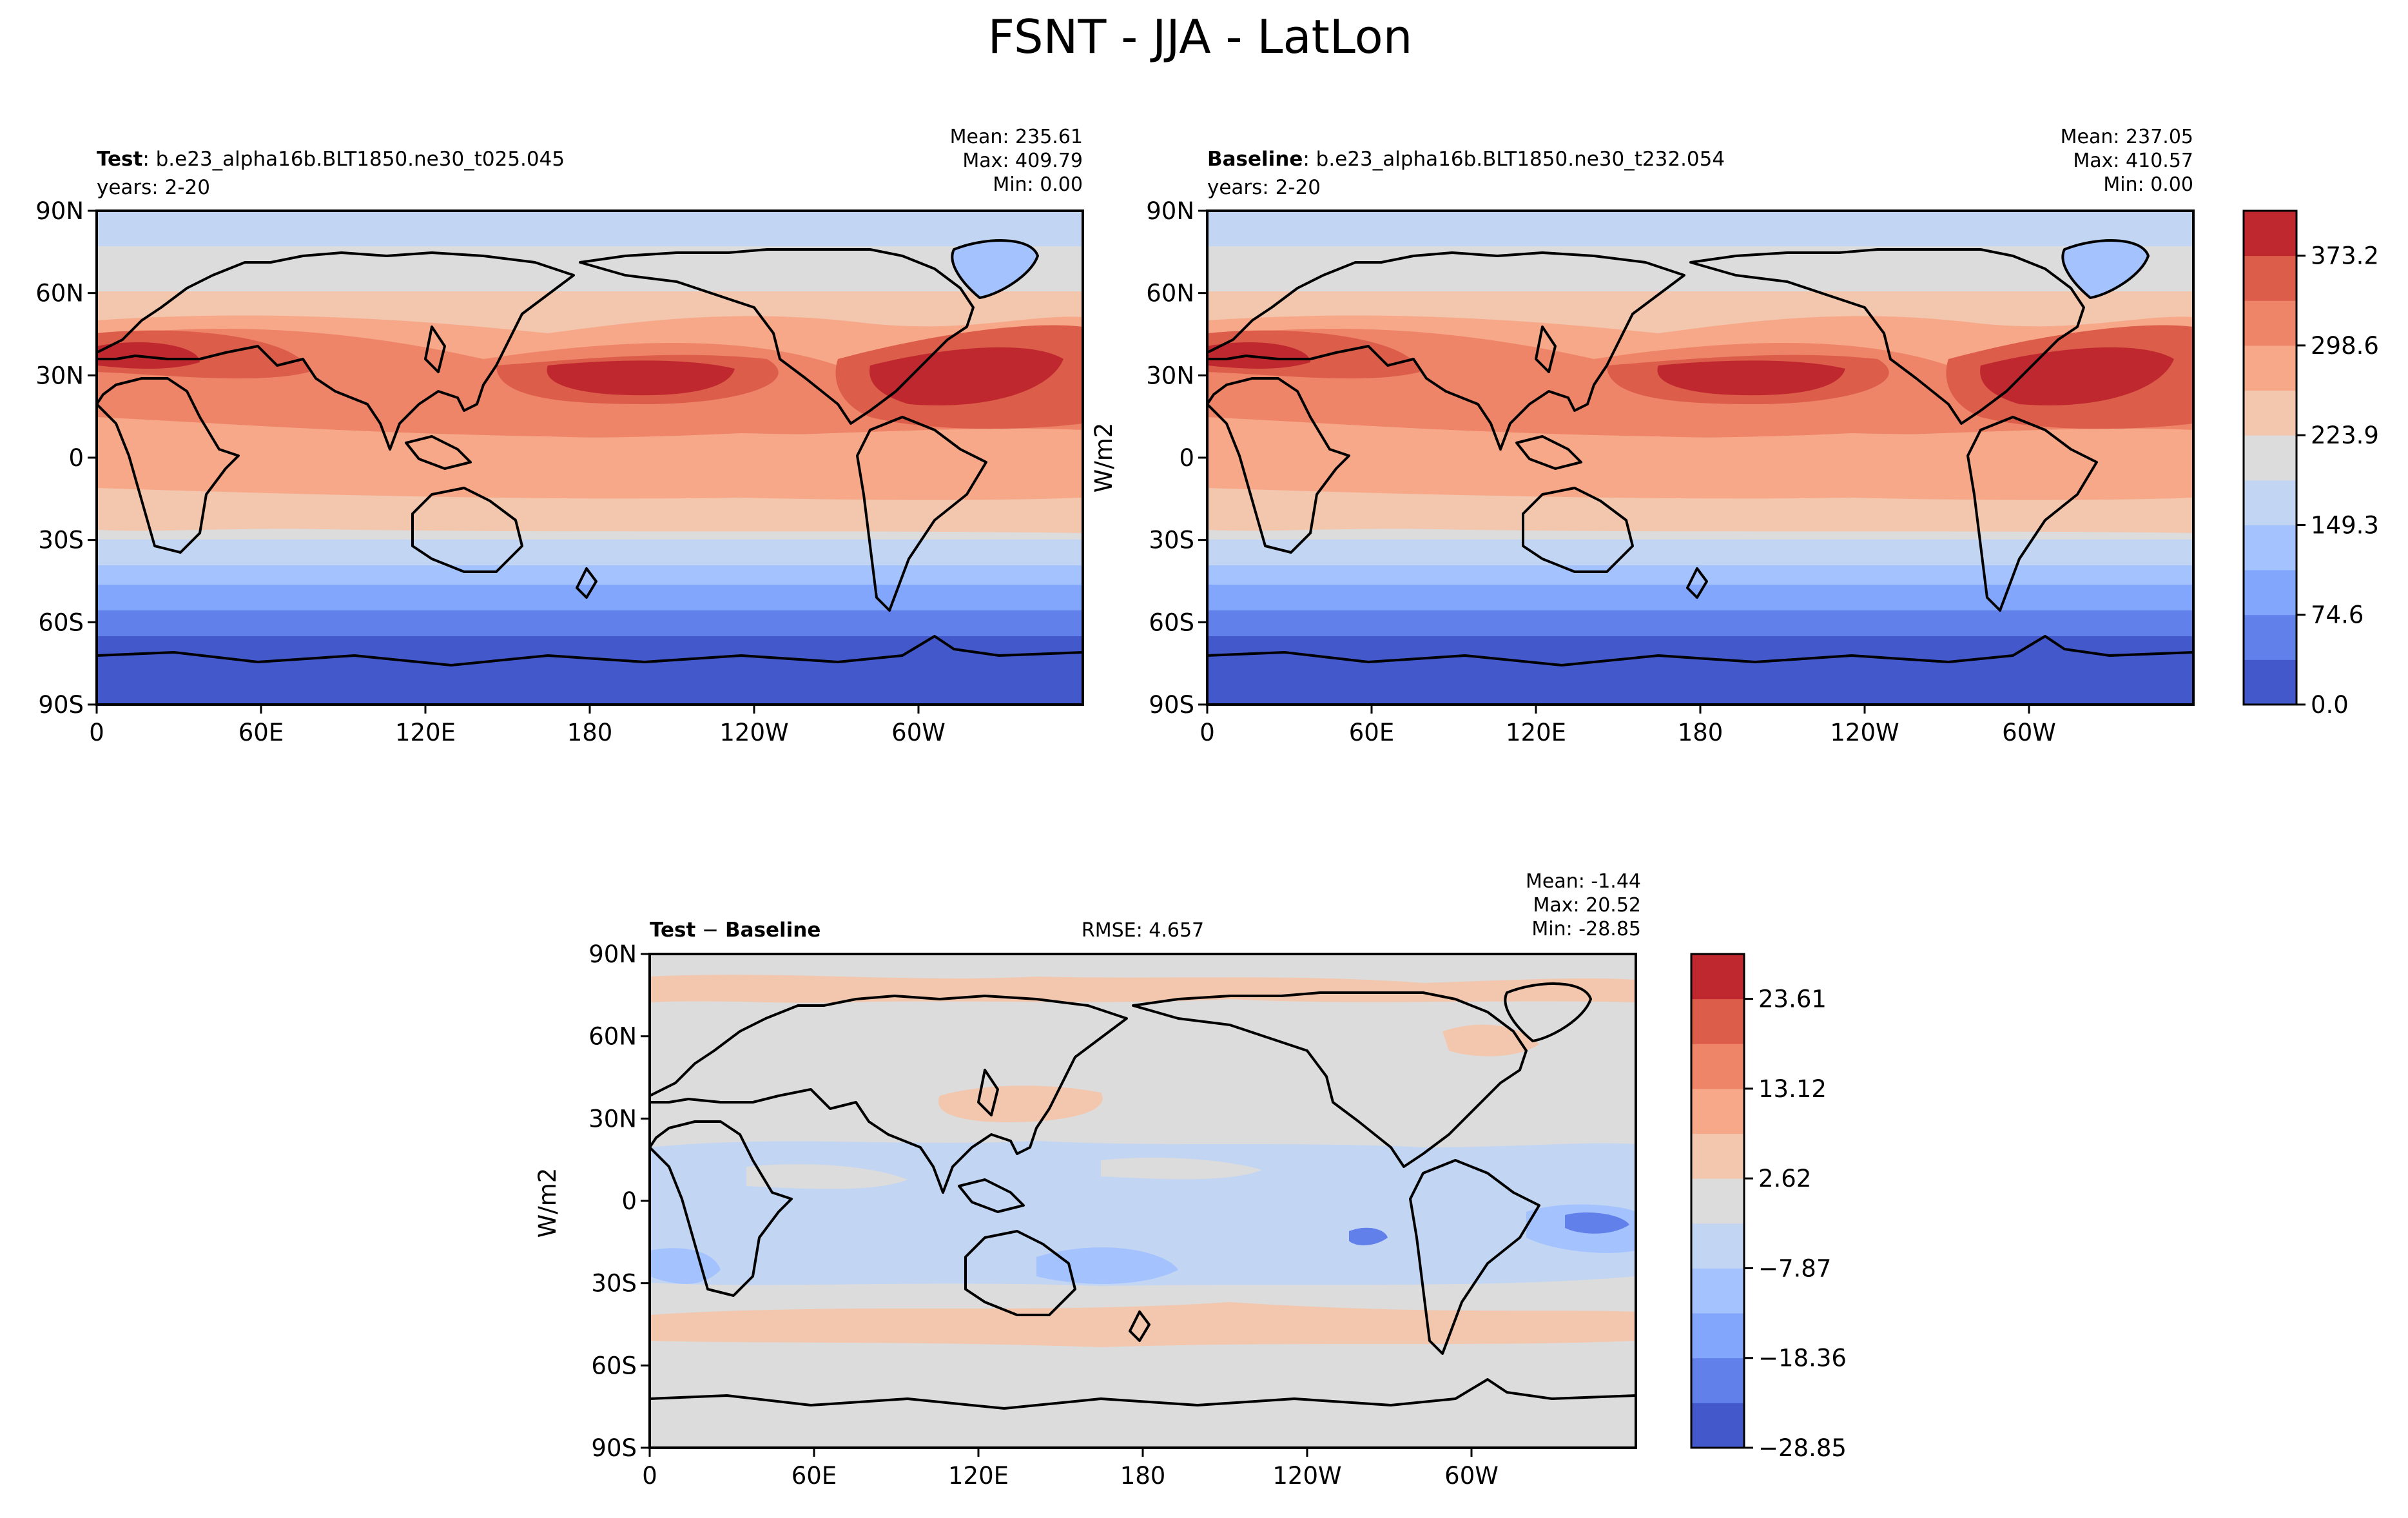 The image size is (2408, 1518). I want to click on diff-xtick-label: 180, so click(1143, 1476).